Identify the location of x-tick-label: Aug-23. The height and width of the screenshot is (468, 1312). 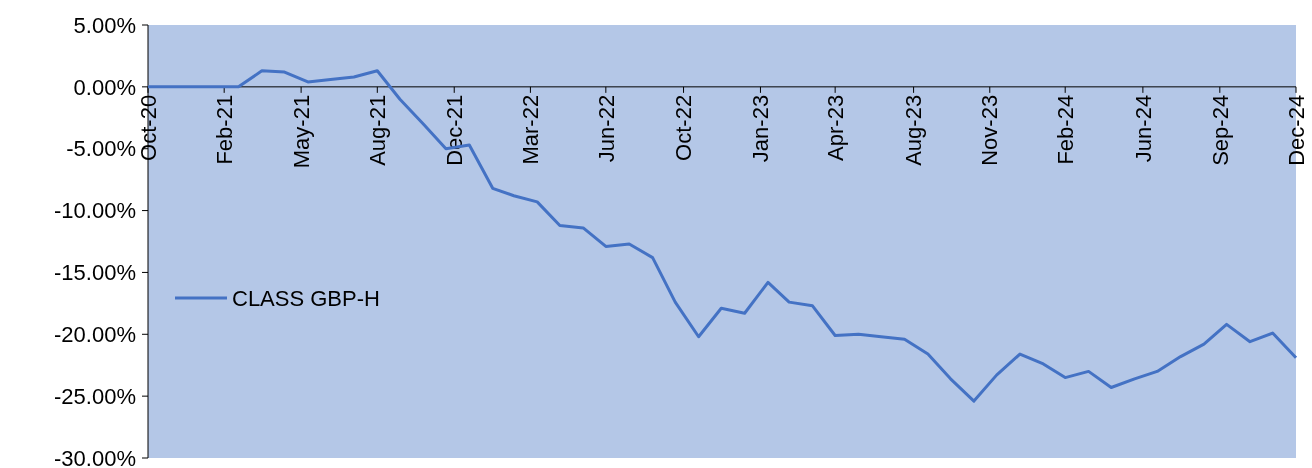
(914, 130).